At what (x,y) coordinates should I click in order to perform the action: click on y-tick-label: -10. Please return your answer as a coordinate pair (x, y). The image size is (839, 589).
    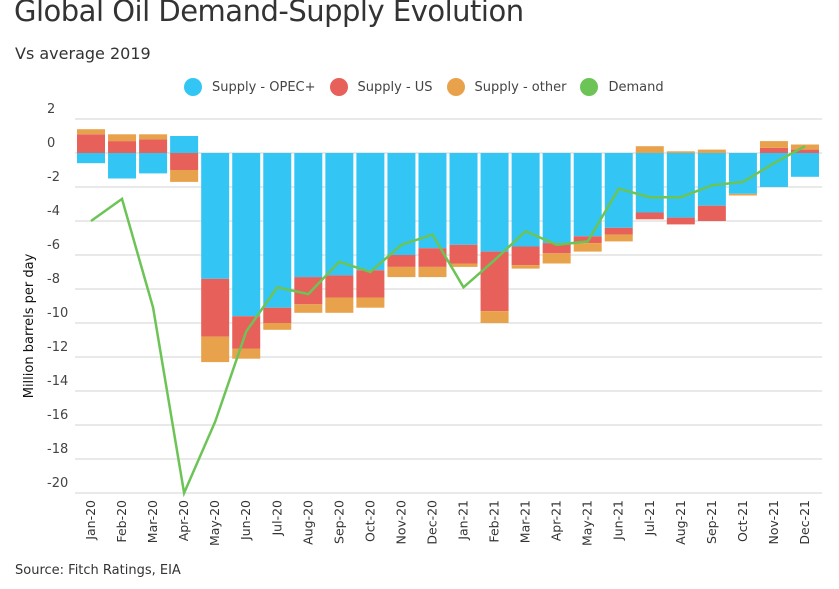
    Looking at the image, I should click on (57, 313).